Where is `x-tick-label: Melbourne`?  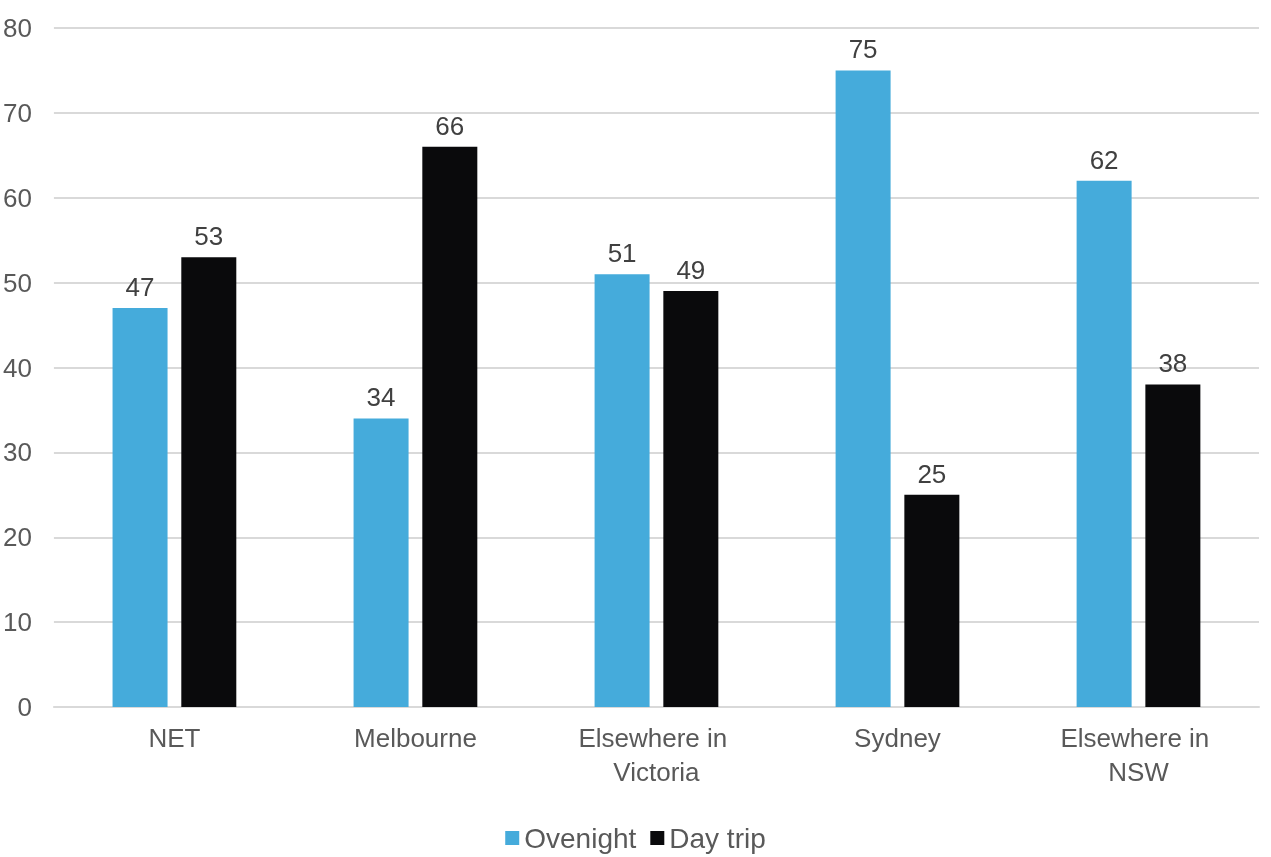
x-tick-label: Melbourne is located at coordinates (415, 738).